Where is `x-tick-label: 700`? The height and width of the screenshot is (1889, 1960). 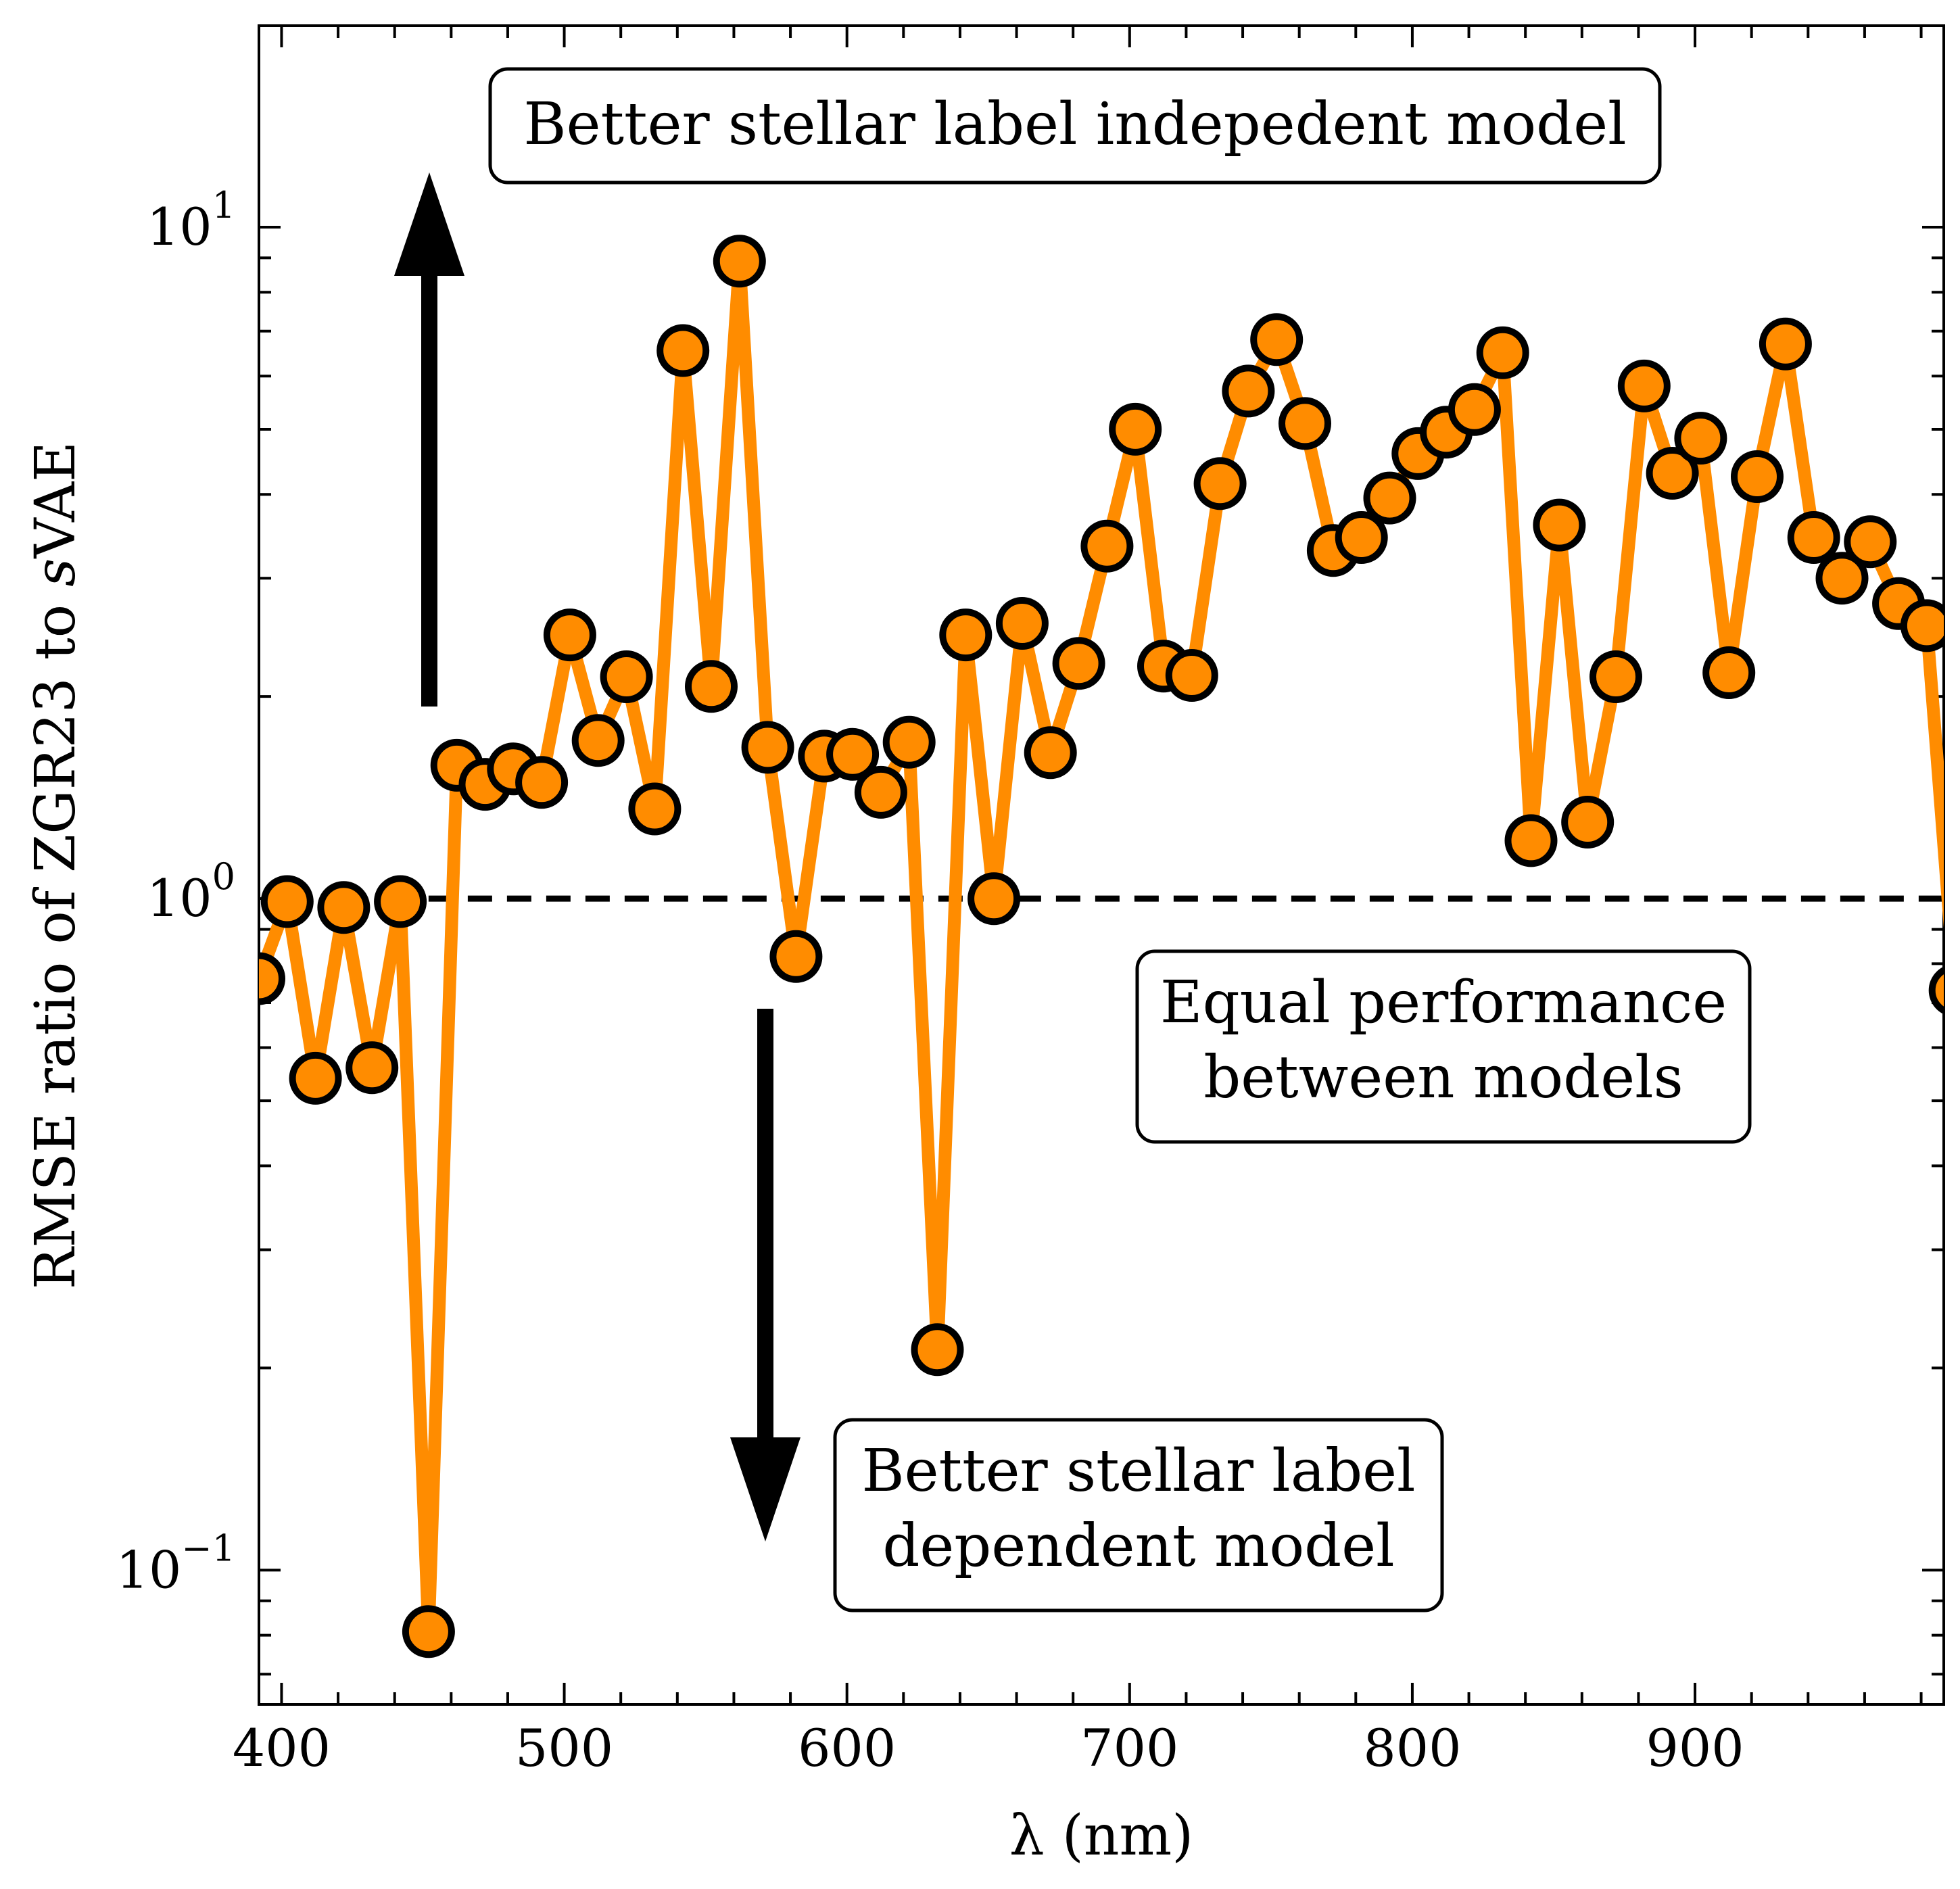
x-tick-label: 700 is located at coordinates (1129, 1748).